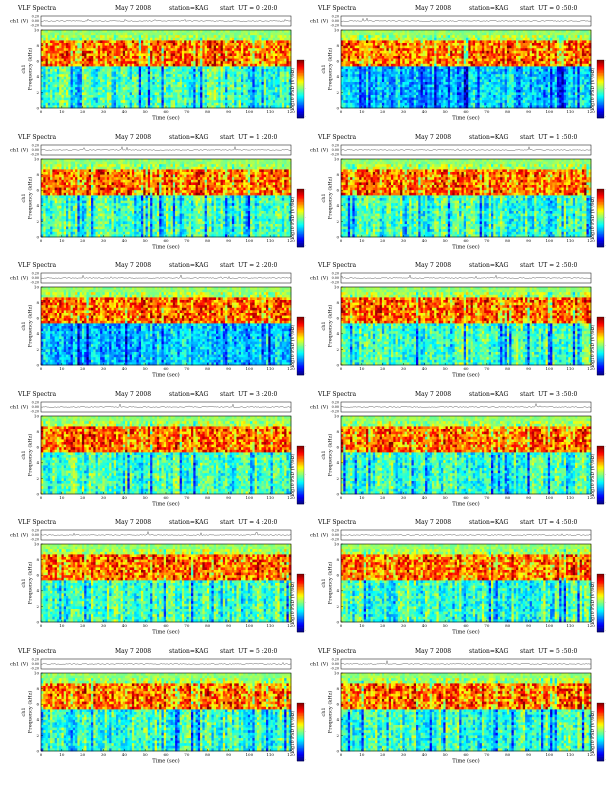  I want to click on start-ut-label: start UT = 0 :20:0, so click(248, 8).